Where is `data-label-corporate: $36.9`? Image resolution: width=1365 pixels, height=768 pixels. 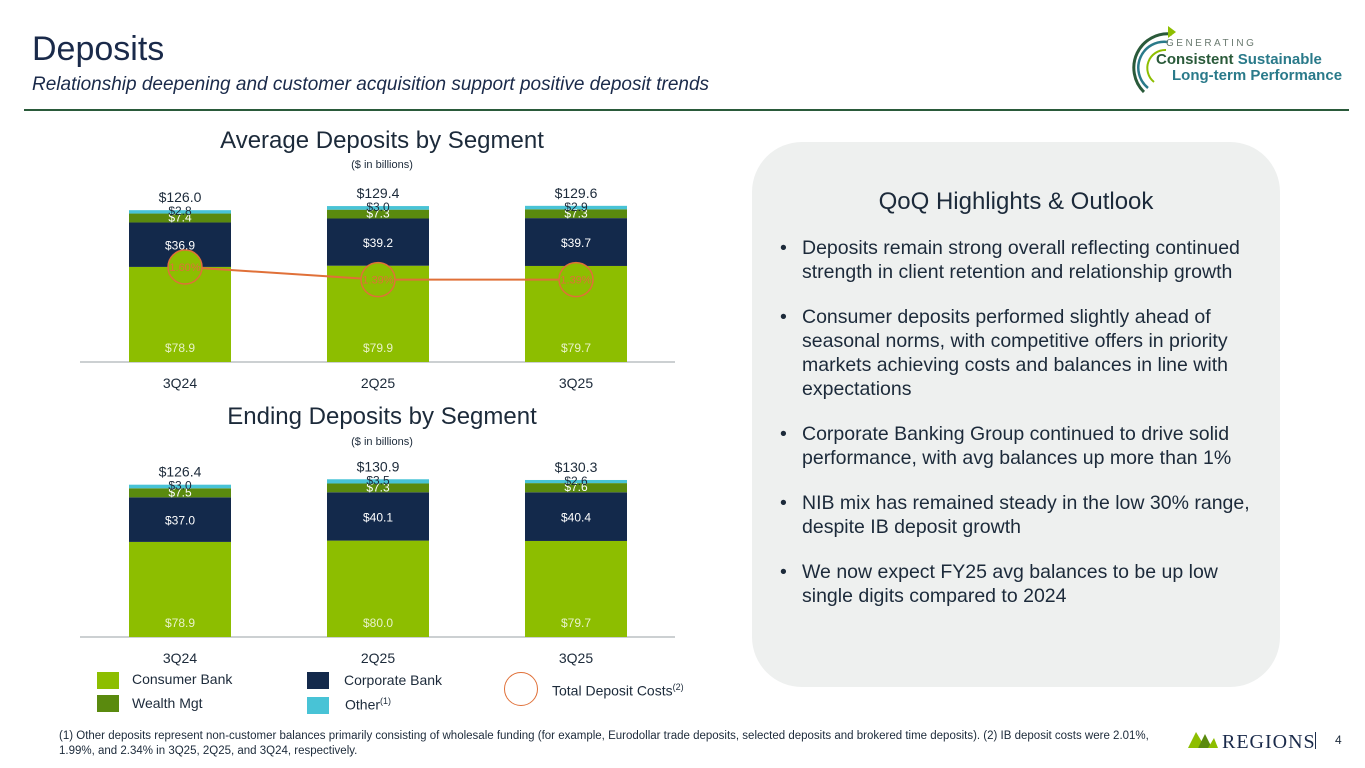 data-label-corporate: $36.9 is located at coordinates (180, 246).